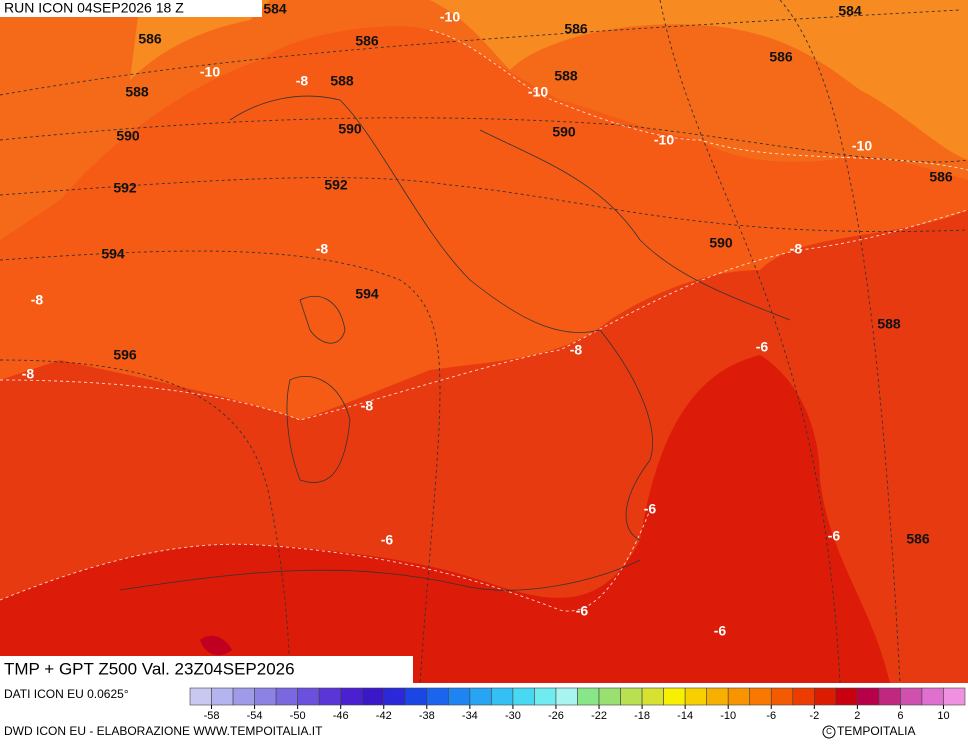 The width and height of the screenshot is (968, 745). I want to click on colorbar-tick-label: -30, so click(513, 716).